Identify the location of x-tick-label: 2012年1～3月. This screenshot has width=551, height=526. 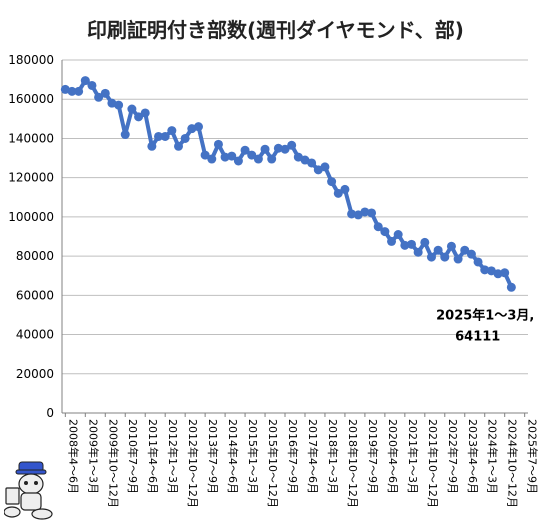
(173, 456).